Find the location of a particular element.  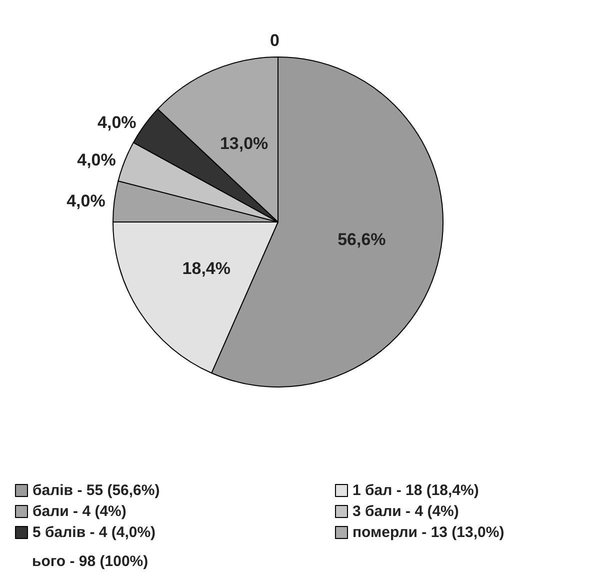

legend-label: померли - 13 (13,0%) is located at coordinates (428, 532).